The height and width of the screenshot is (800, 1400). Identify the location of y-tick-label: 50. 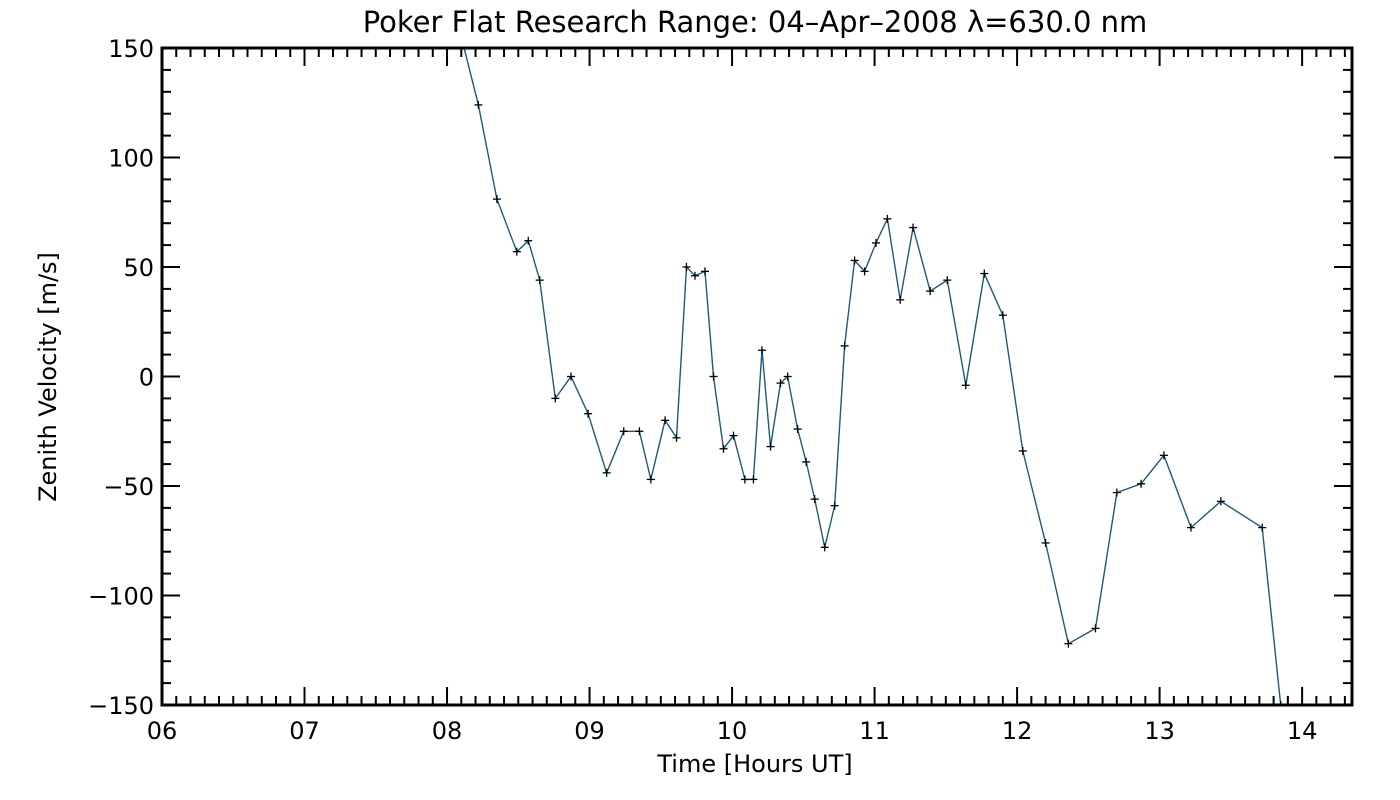
(138, 268).